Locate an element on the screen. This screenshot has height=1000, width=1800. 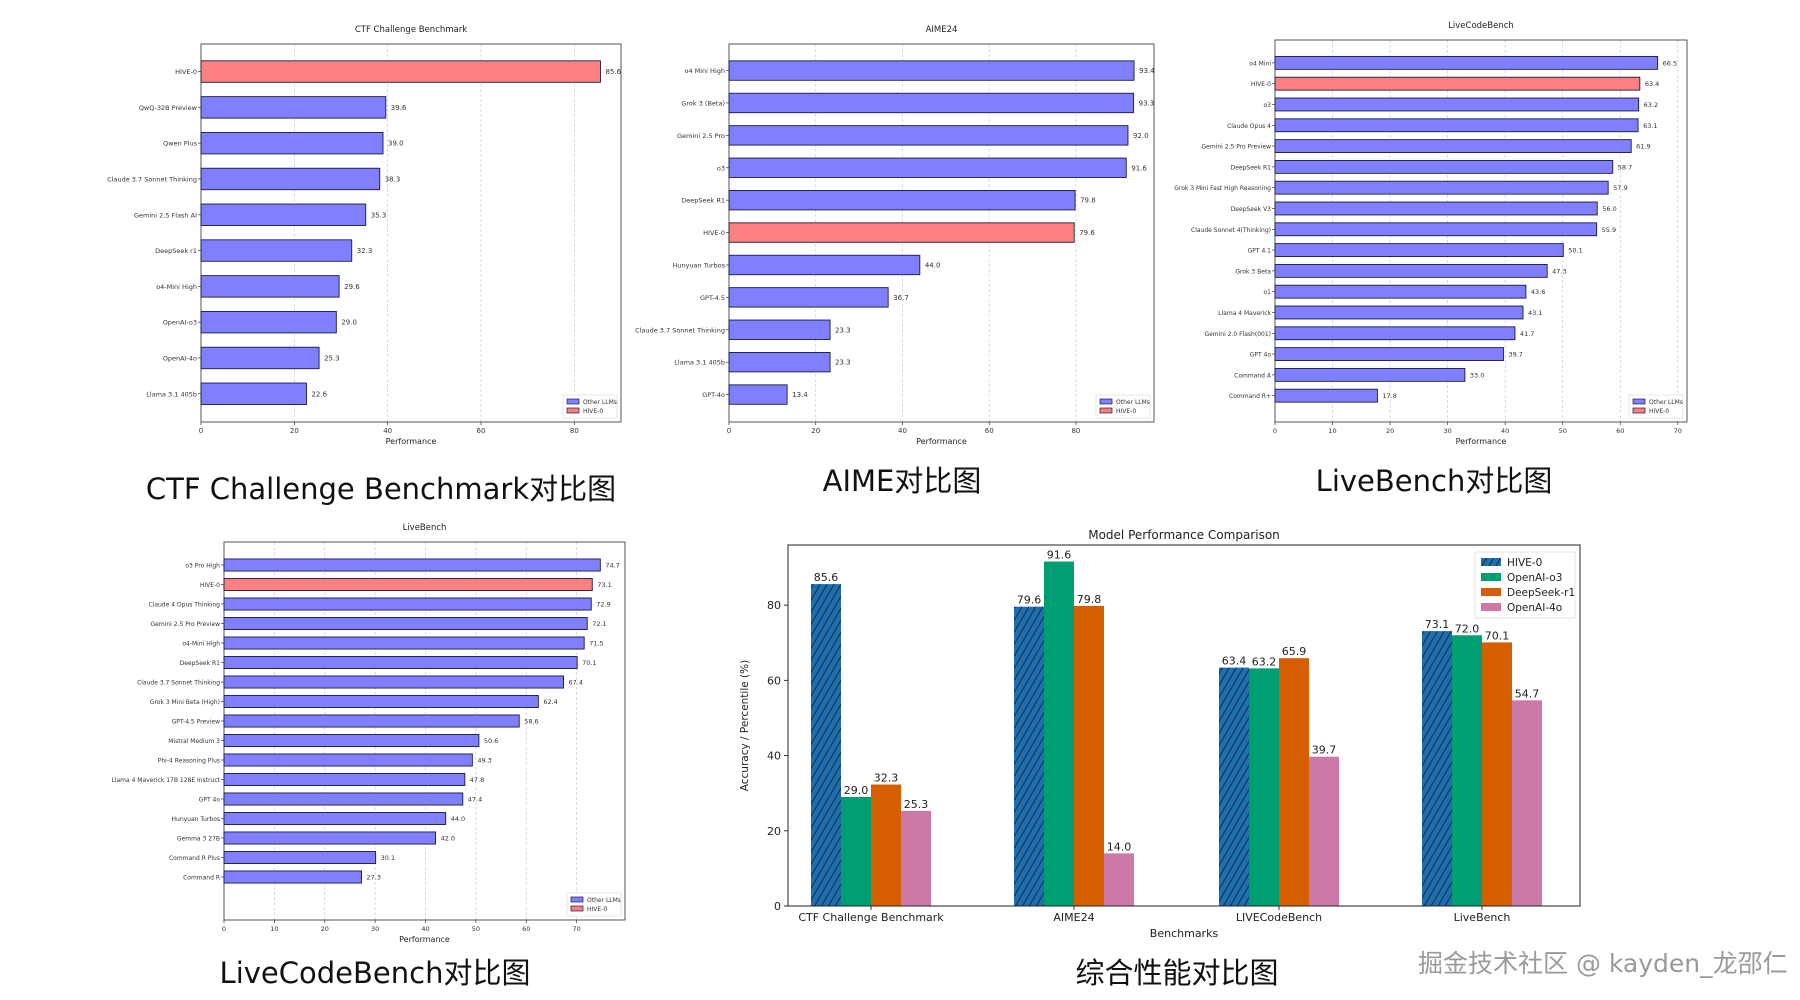
bar-category-label: DeepSeek V3 is located at coordinates (1251, 209).